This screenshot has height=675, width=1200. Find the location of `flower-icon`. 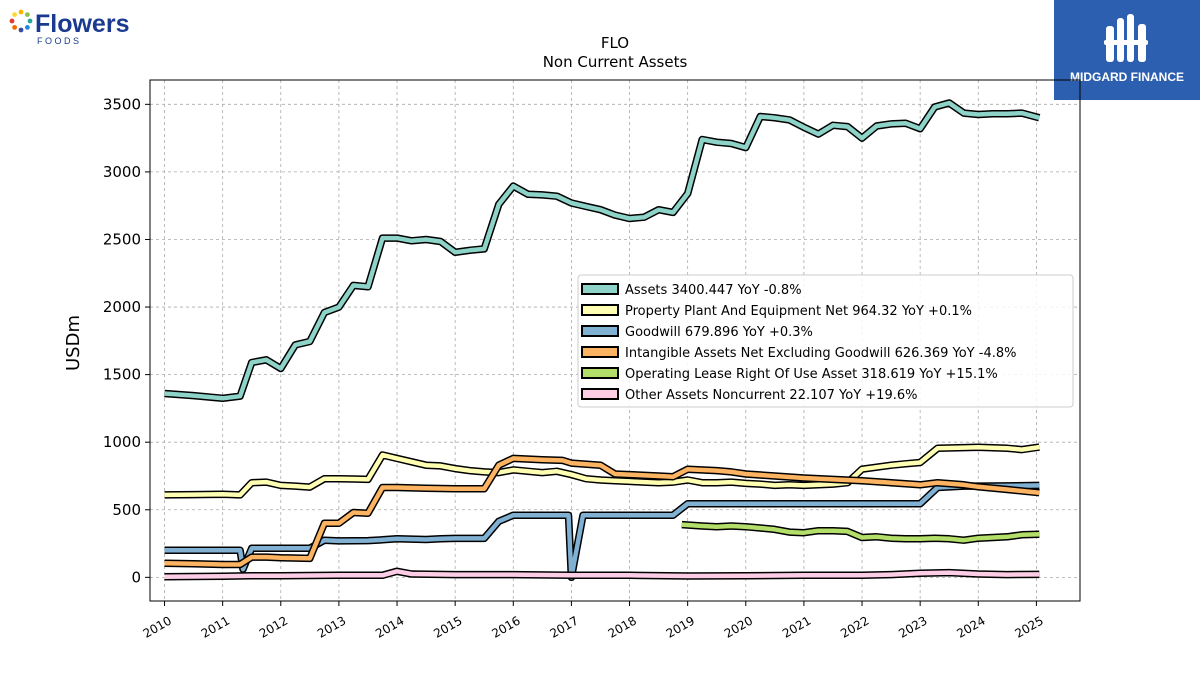

flower-icon is located at coordinates (21, 21).